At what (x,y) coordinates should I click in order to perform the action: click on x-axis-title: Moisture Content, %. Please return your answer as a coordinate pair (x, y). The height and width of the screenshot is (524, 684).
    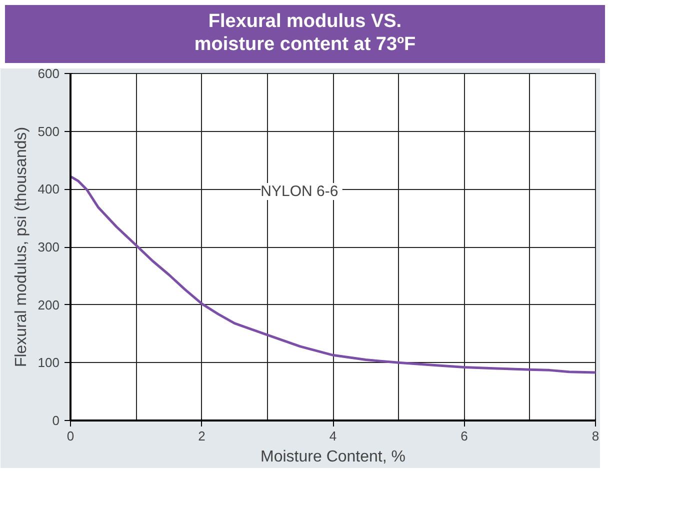
    Looking at the image, I should click on (333, 457).